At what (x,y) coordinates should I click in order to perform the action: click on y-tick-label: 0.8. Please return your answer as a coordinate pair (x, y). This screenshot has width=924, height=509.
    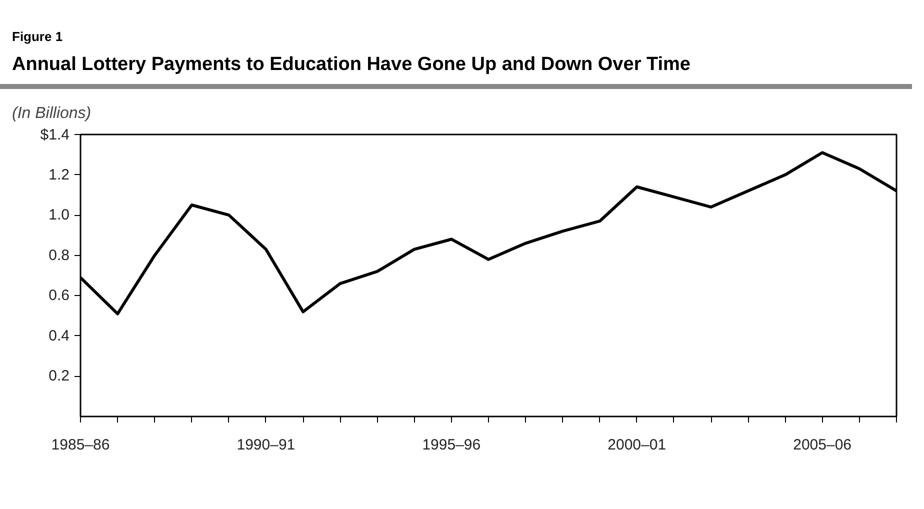
    Looking at the image, I should click on (59, 255).